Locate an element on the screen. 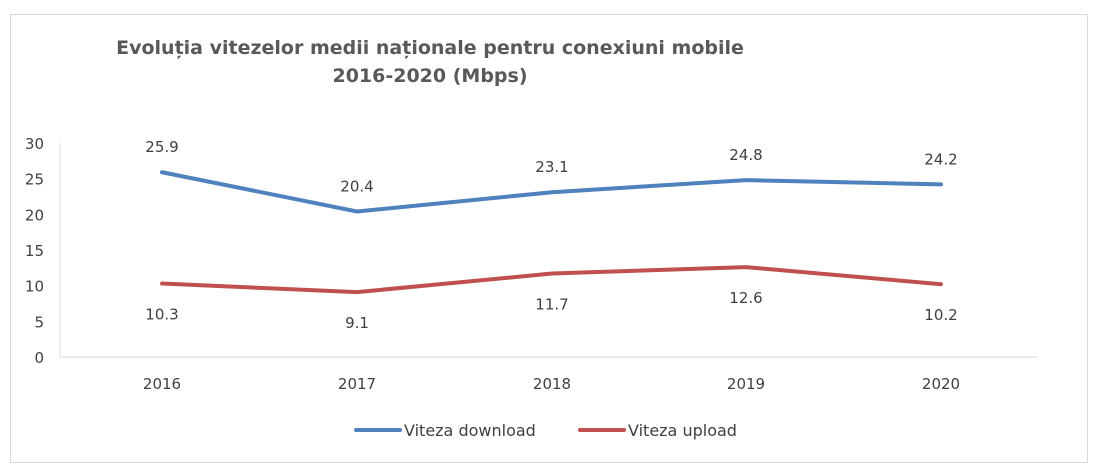  data-label: 11.7 is located at coordinates (551, 305).